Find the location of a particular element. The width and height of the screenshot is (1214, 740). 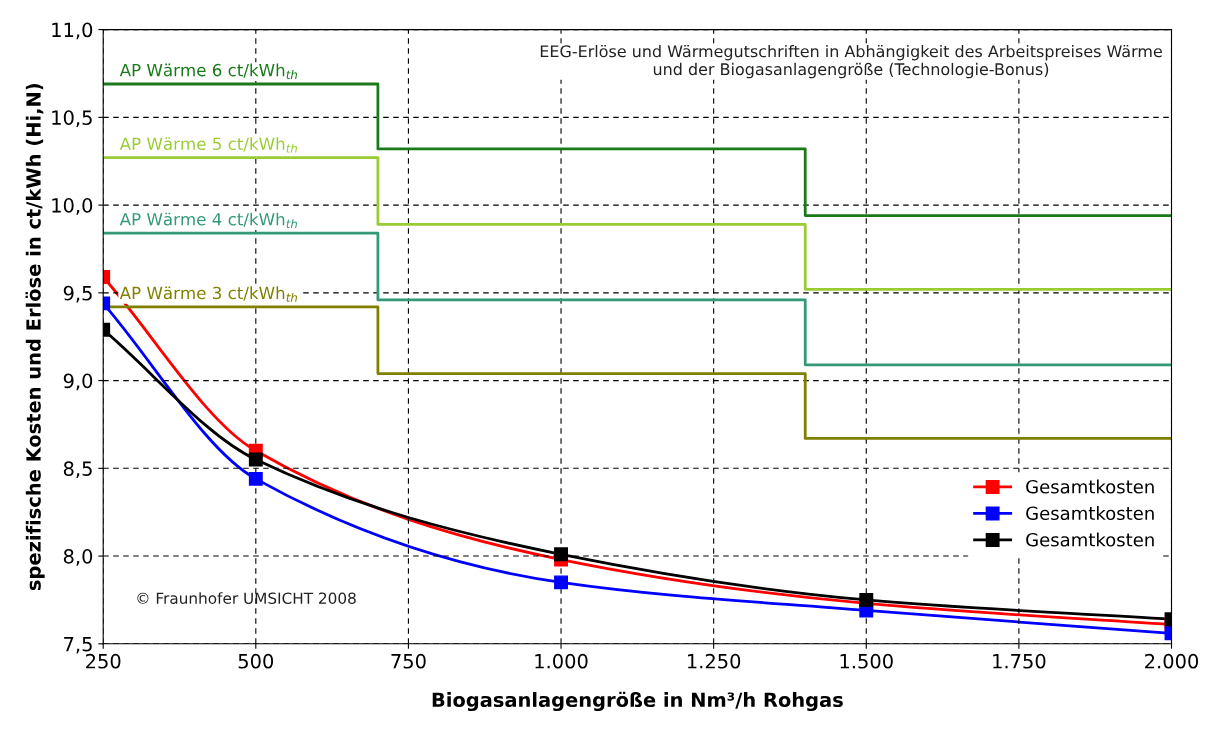

series-label: AP Wärme 5 ct/kWh$_{th}$ is located at coordinates (208, 145).